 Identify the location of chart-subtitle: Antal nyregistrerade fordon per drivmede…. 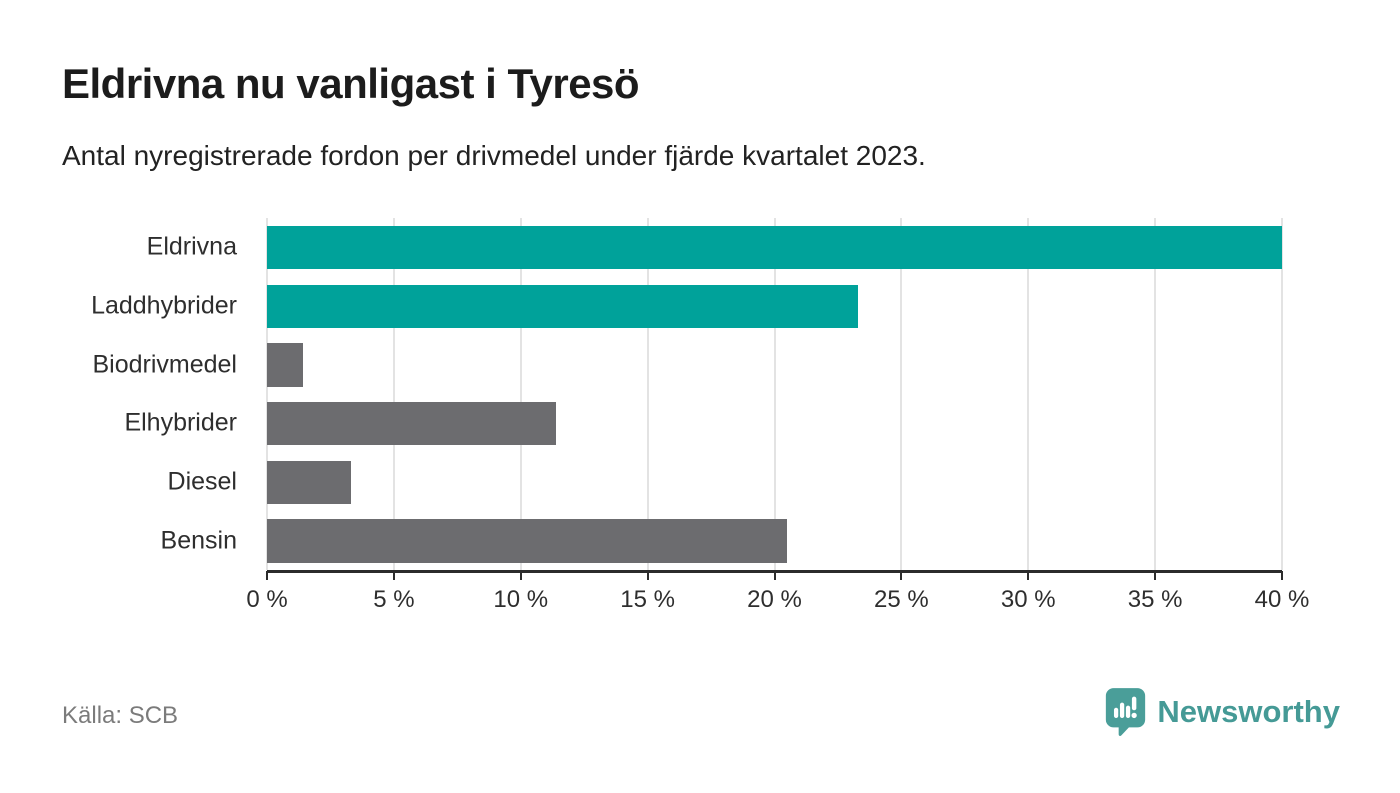
(494, 155).